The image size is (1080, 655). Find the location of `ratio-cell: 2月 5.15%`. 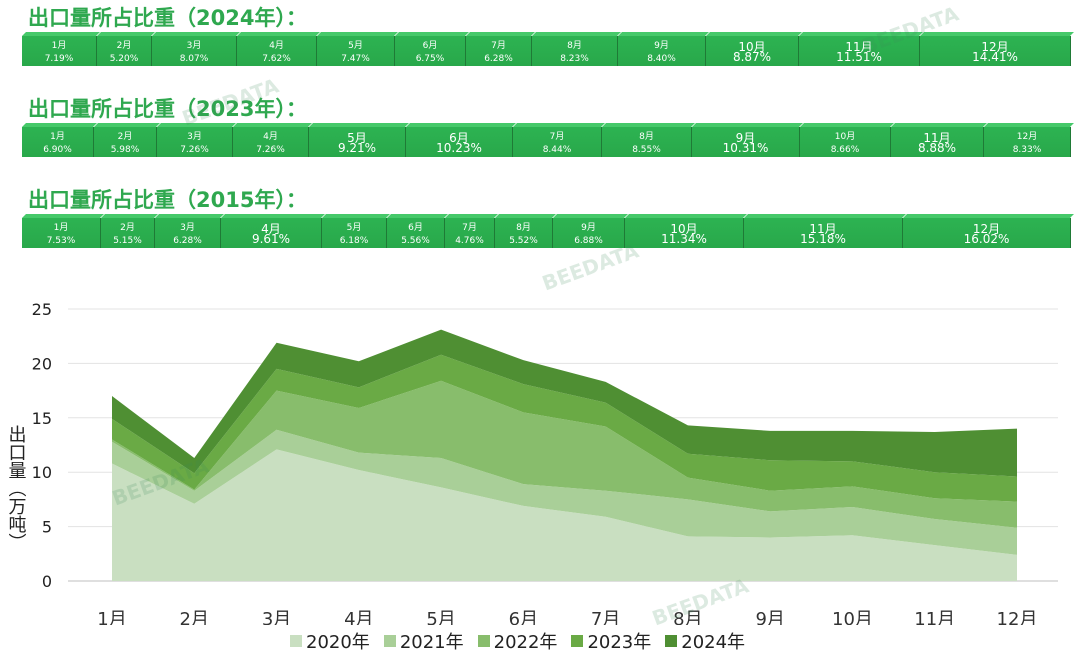

ratio-cell: 2月 5.15% is located at coordinates (128, 233).